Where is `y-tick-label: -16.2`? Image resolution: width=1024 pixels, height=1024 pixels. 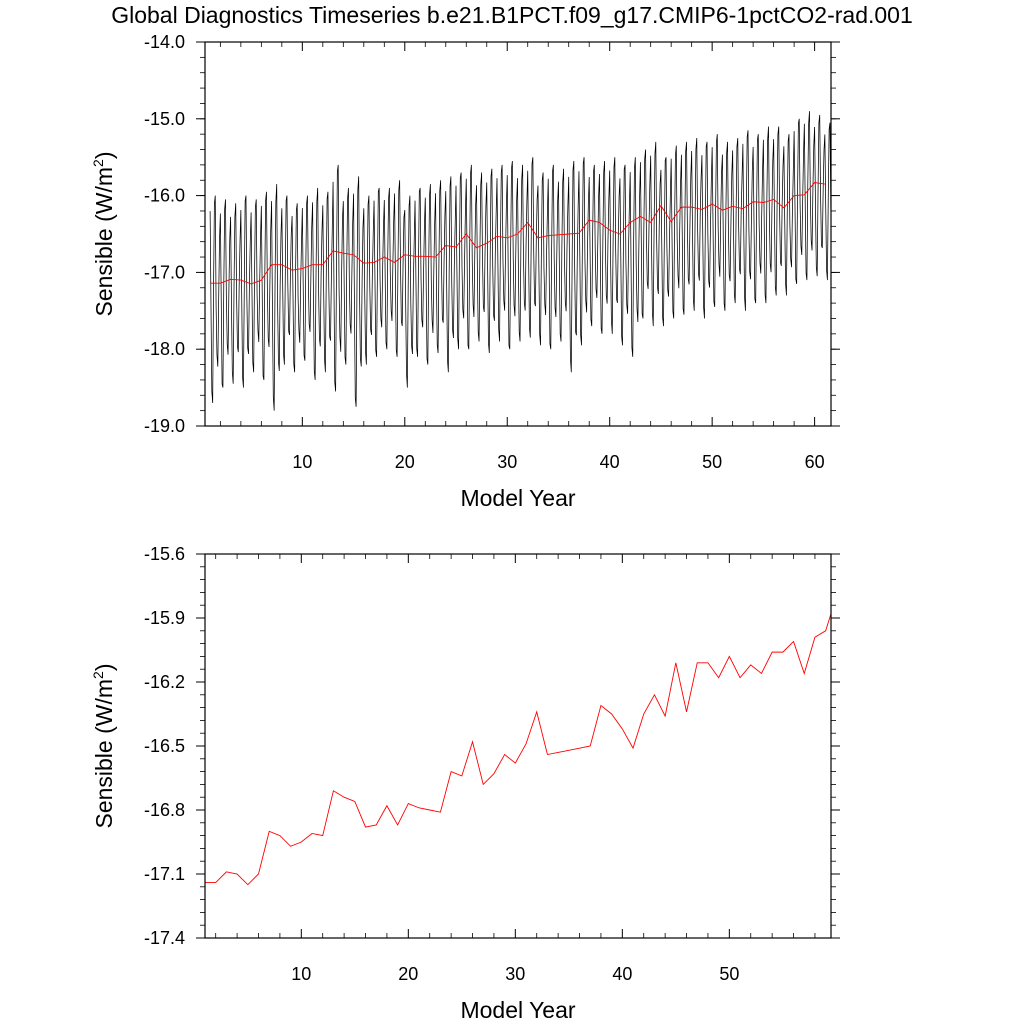
y-tick-label: -16.2 is located at coordinates (164, 682).